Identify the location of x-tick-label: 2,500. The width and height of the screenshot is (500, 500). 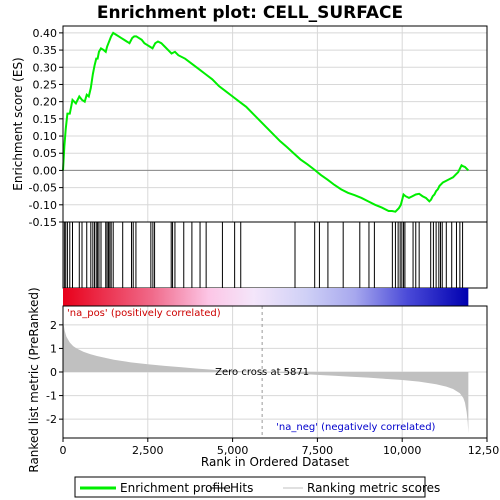
(148, 450).